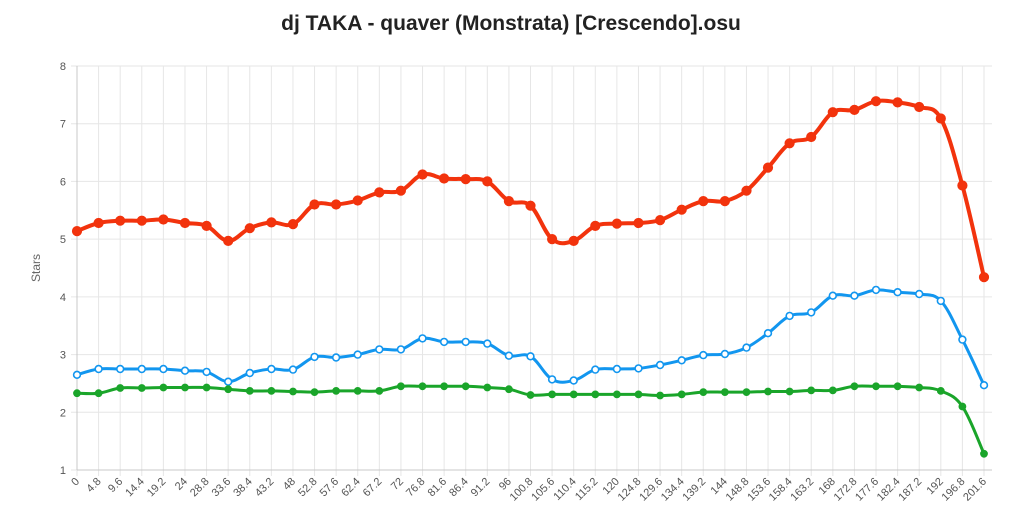 The image size is (1022, 522). Describe the element at coordinates (115, 485) in the screenshot. I see `x-tick-label: 9.6` at that location.